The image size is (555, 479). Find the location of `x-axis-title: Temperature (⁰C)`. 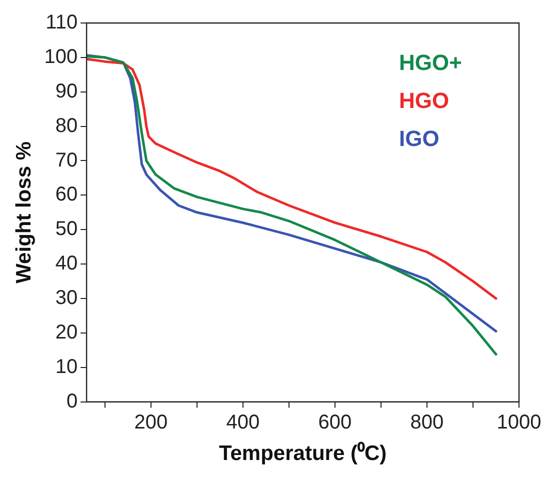

x-axis-title: Temperature (⁰C) is located at coordinates (302, 453).